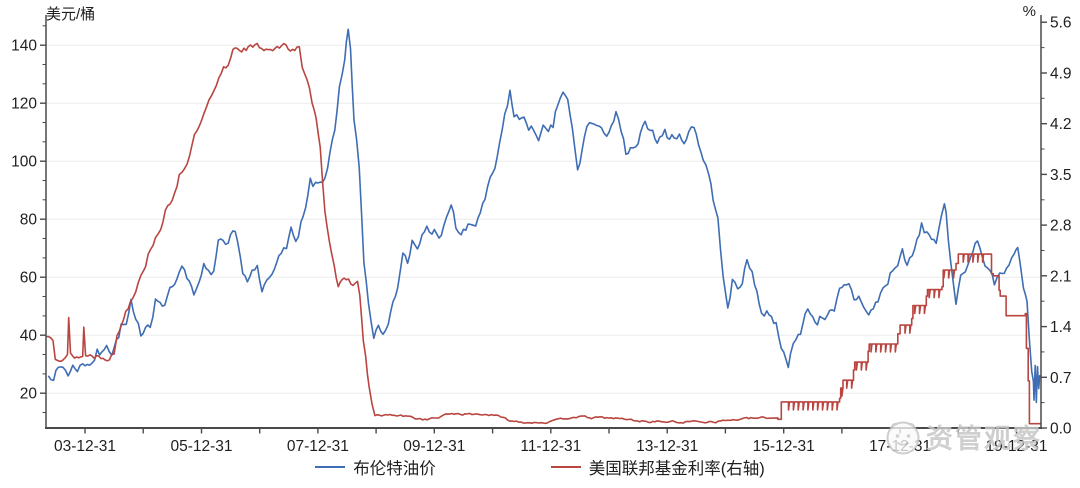 Image resolution: width=1080 pixels, height=488 pixels. I want to click on svg-text: 80, so click(29, 220).